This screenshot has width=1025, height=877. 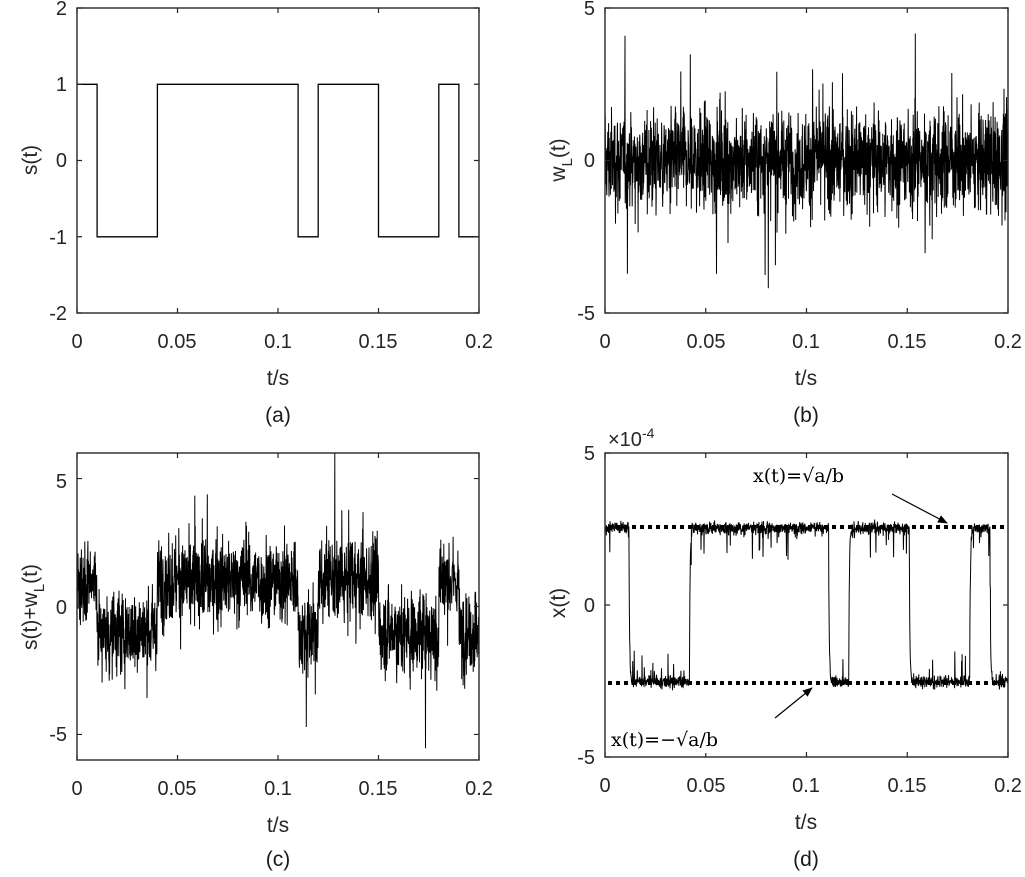 I want to click on panel-caption: (a), so click(x=278, y=415).